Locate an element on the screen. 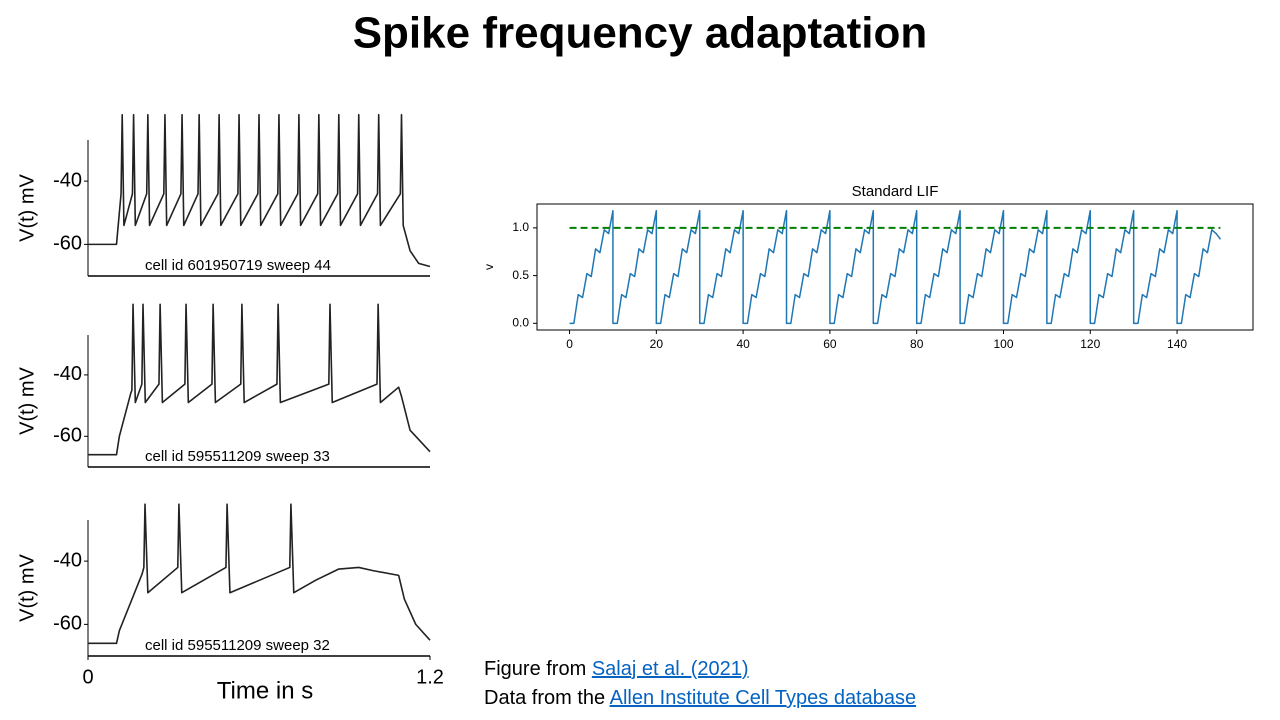 The height and width of the screenshot is (720, 1280). footer-line: Figure from Salaj et al. (2021) is located at coordinates (616, 669).